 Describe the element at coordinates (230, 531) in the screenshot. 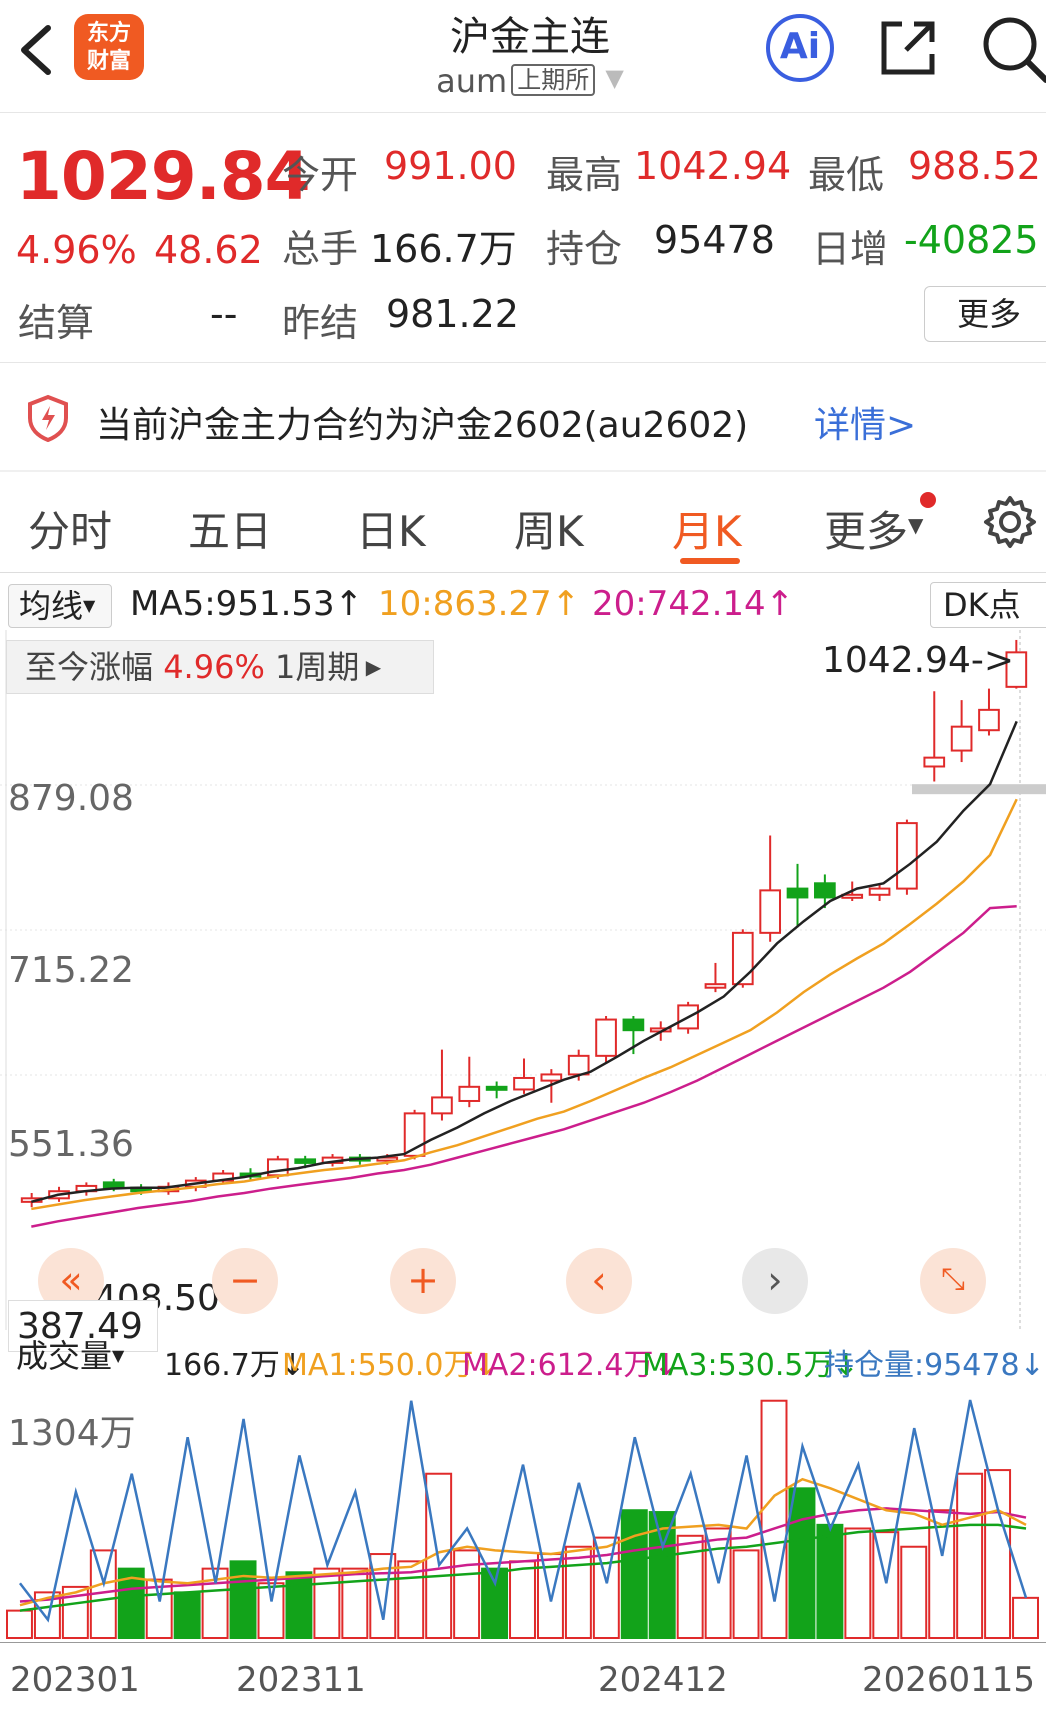

I see `tab-five-day: 五日` at that location.